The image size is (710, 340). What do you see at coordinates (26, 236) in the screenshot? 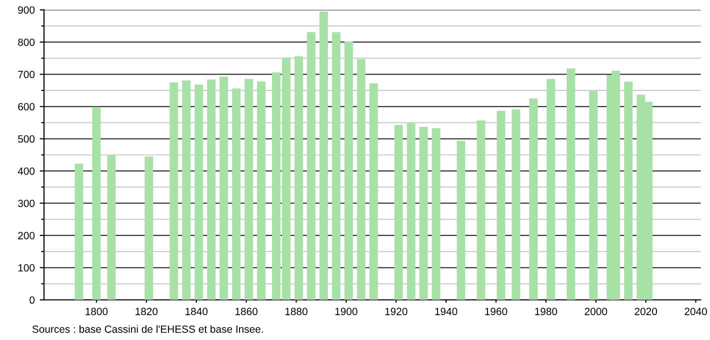
I see `y-tick-label: 200` at bounding box center [26, 236].